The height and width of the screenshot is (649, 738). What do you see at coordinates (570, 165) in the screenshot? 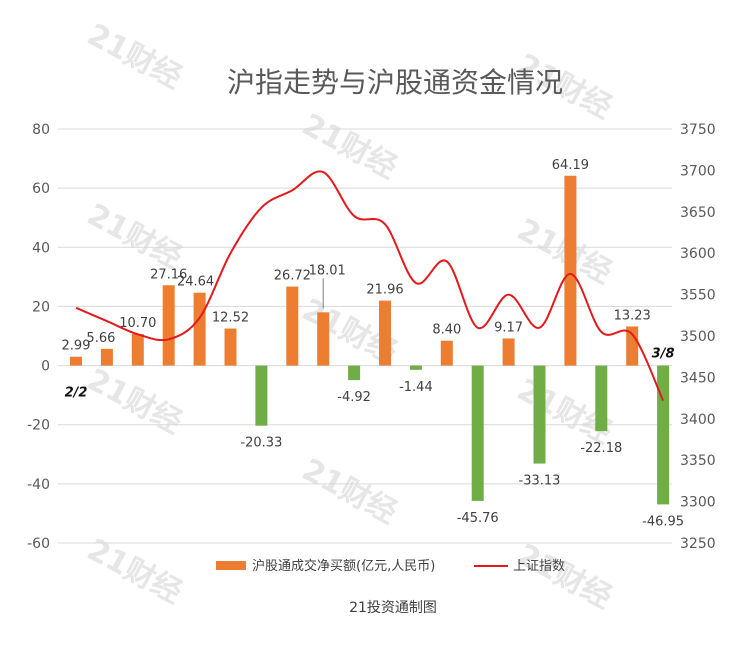
I see `bar-data-label: 64.19` at bounding box center [570, 165].